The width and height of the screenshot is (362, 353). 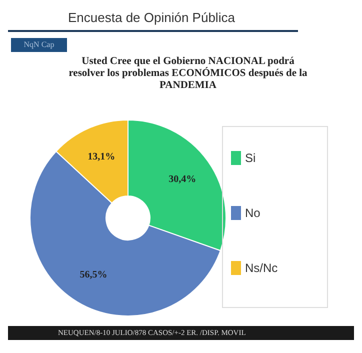 I want to click on text: NqN Cap, so click(x=39, y=45).